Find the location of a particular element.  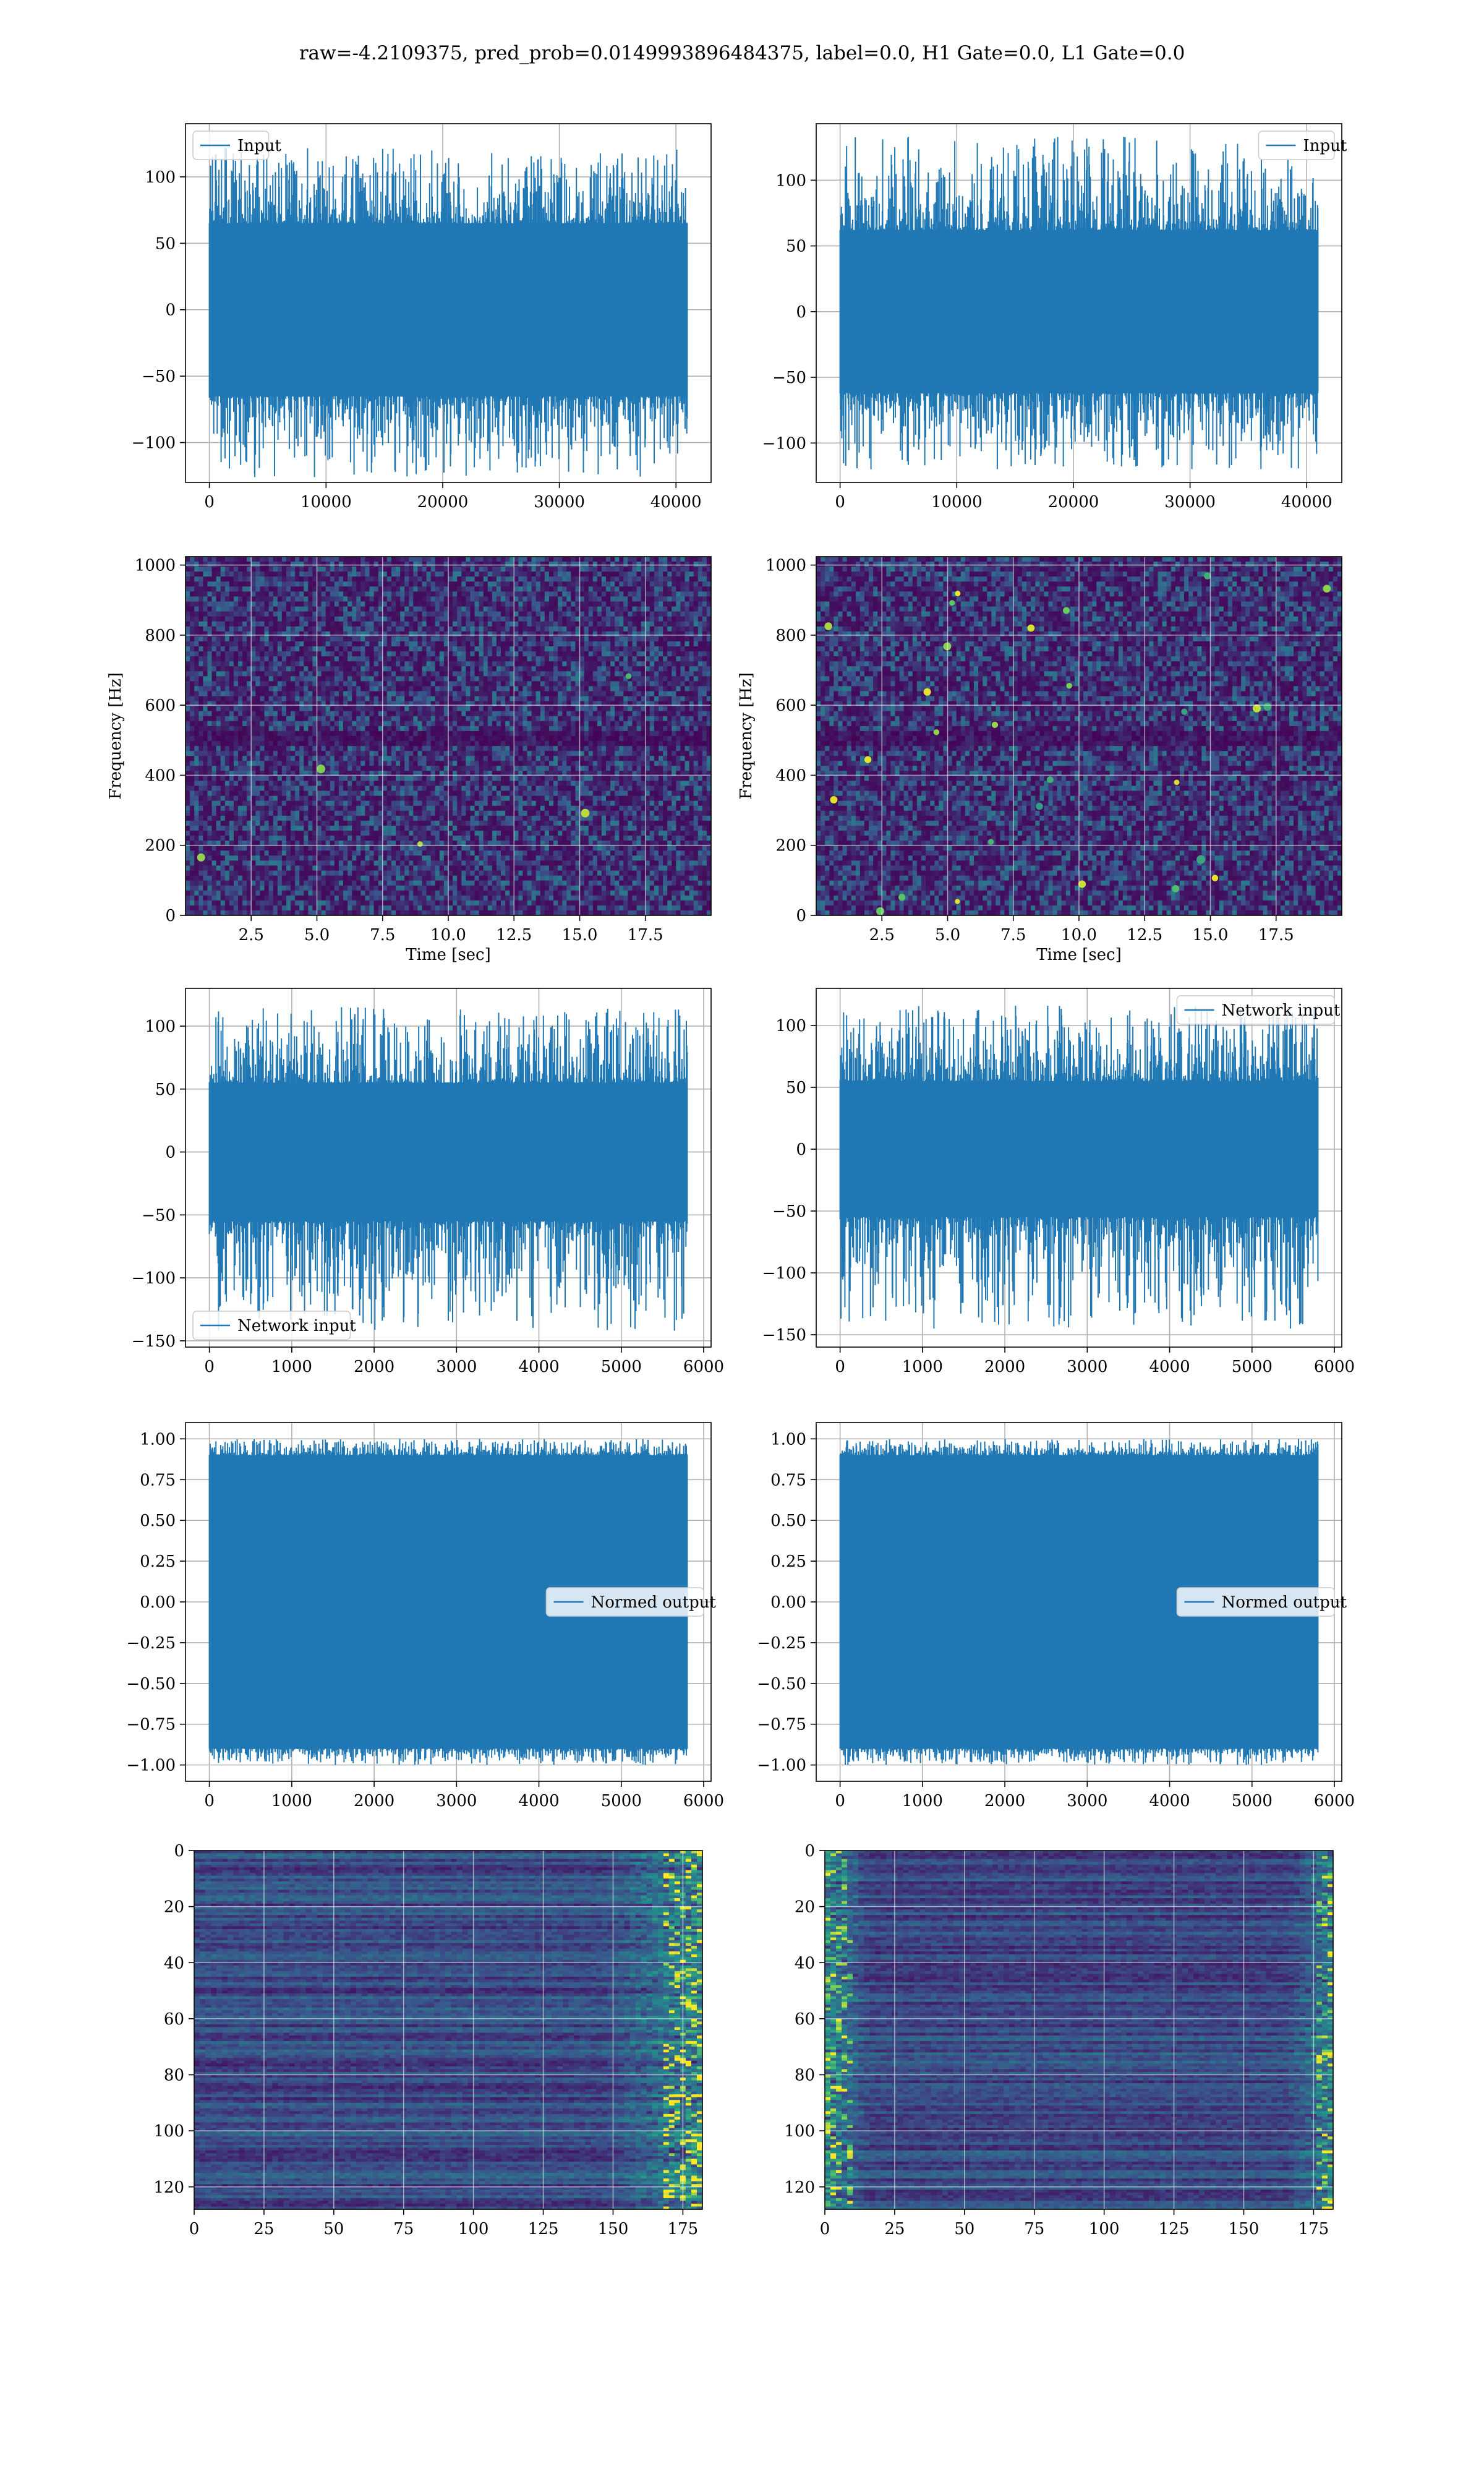

x-tick-label: 6000 is located at coordinates (703, 1801).